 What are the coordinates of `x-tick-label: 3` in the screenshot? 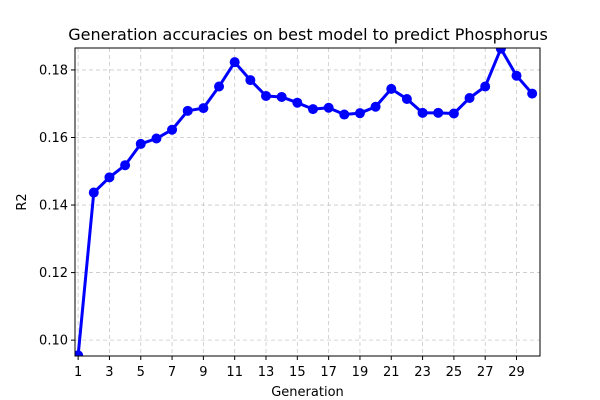 It's located at (109, 372).